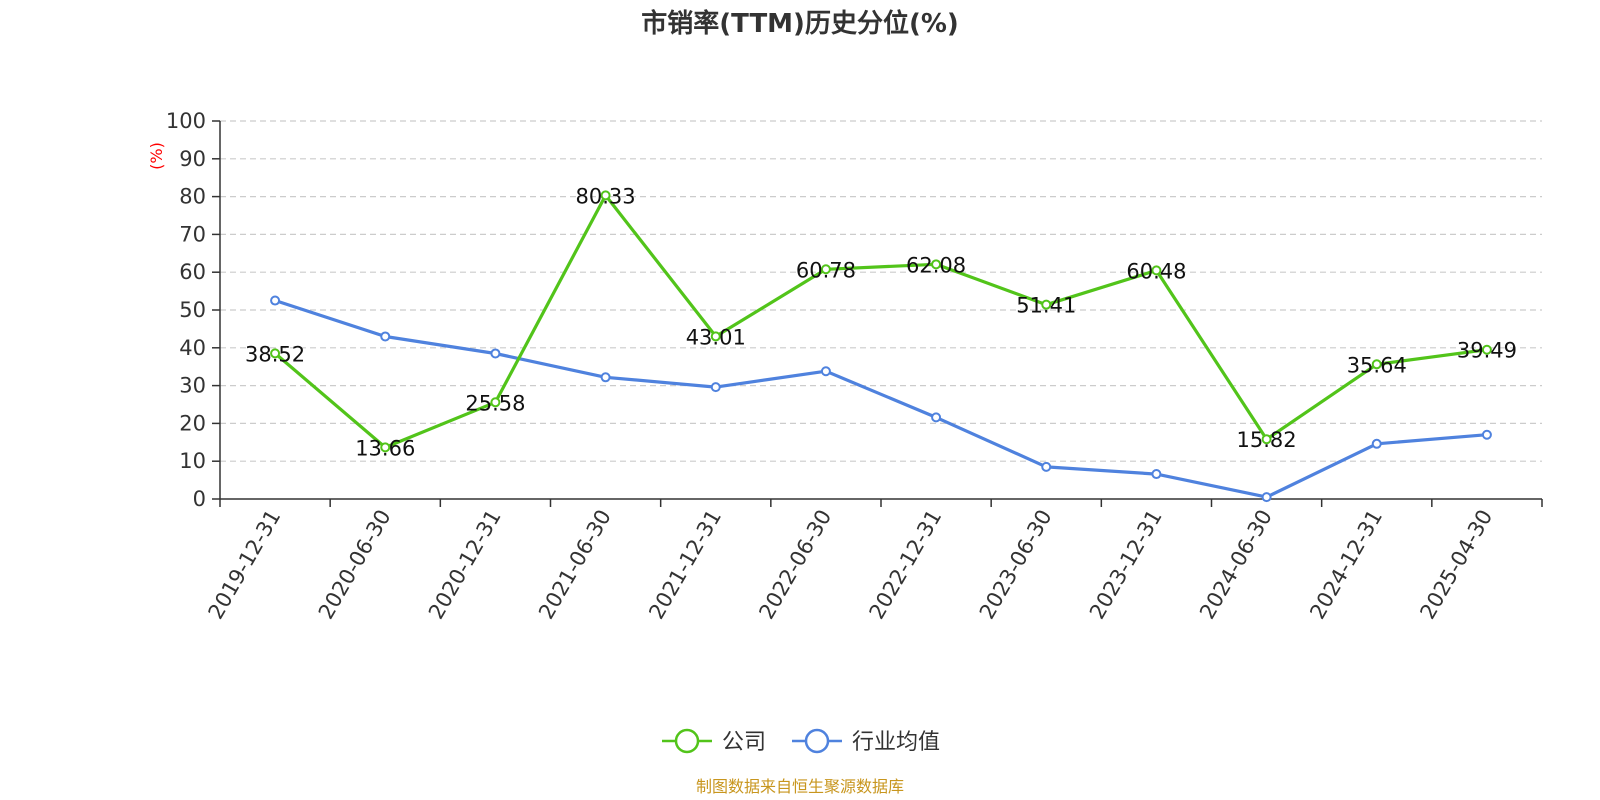  What do you see at coordinates (355, 565) in the screenshot?
I see `x-tick-label: 2020-06-30` at bounding box center [355, 565].